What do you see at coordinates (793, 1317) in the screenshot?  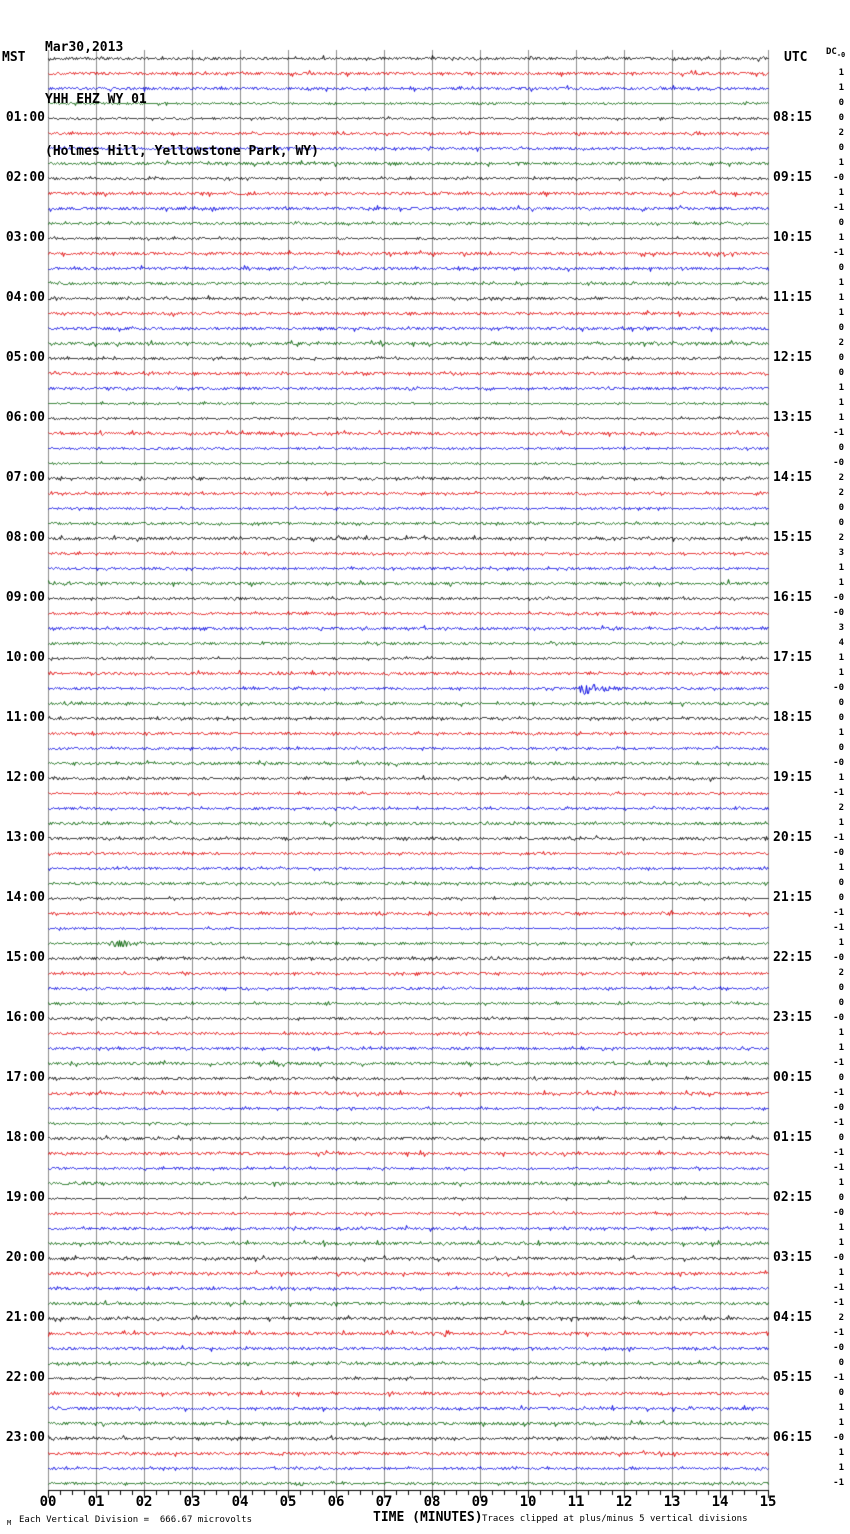 I see `utc-hour-label: 04:15` at bounding box center [793, 1317].